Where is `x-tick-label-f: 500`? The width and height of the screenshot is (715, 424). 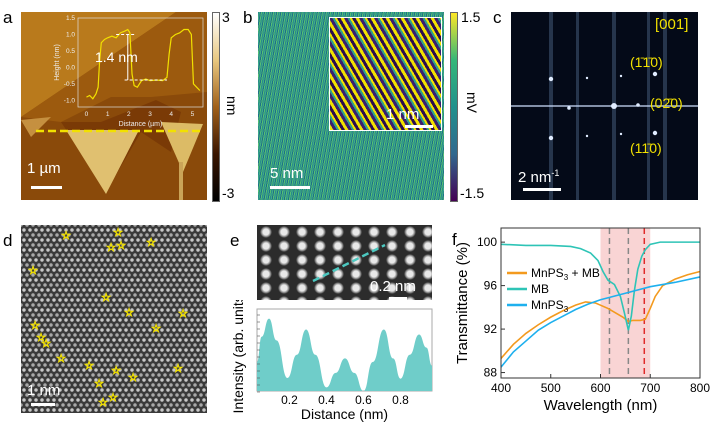
x-tick-label-f: 500 is located at coordinates (551, 388).